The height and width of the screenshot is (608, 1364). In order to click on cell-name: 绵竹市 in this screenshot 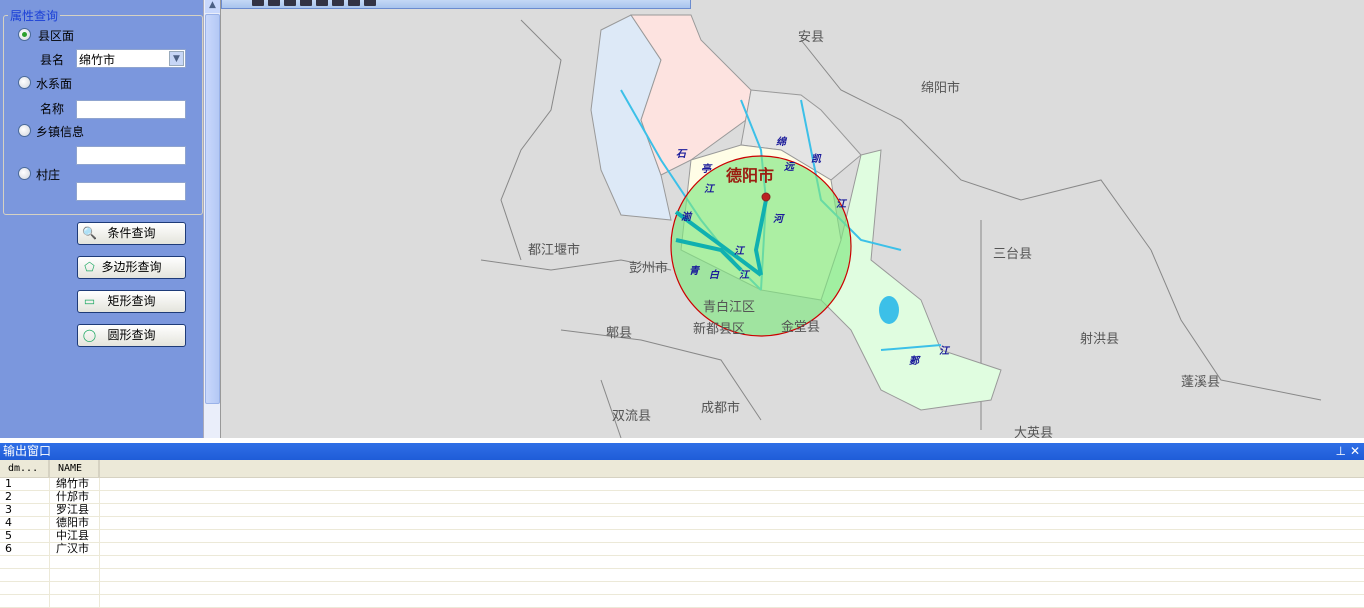, I will do `click(75, 484)`.